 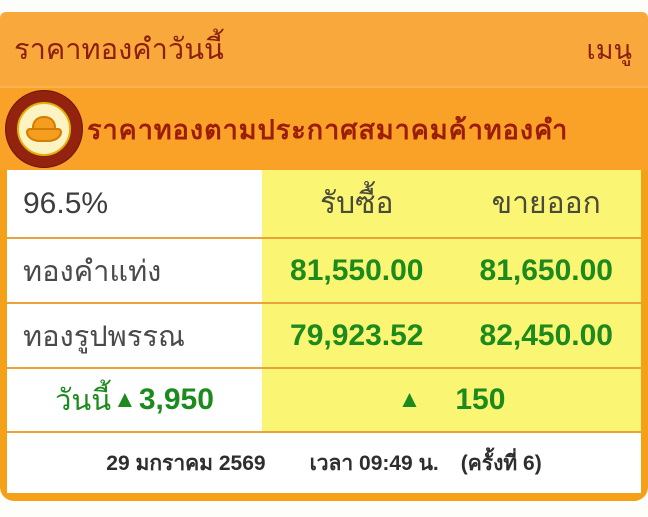 What do you see at coordinates (324, 49) in the screenshot?
I see `title-bar: ราคาทองคำวันนี้ เมนู` at bounding box center [324, 49].